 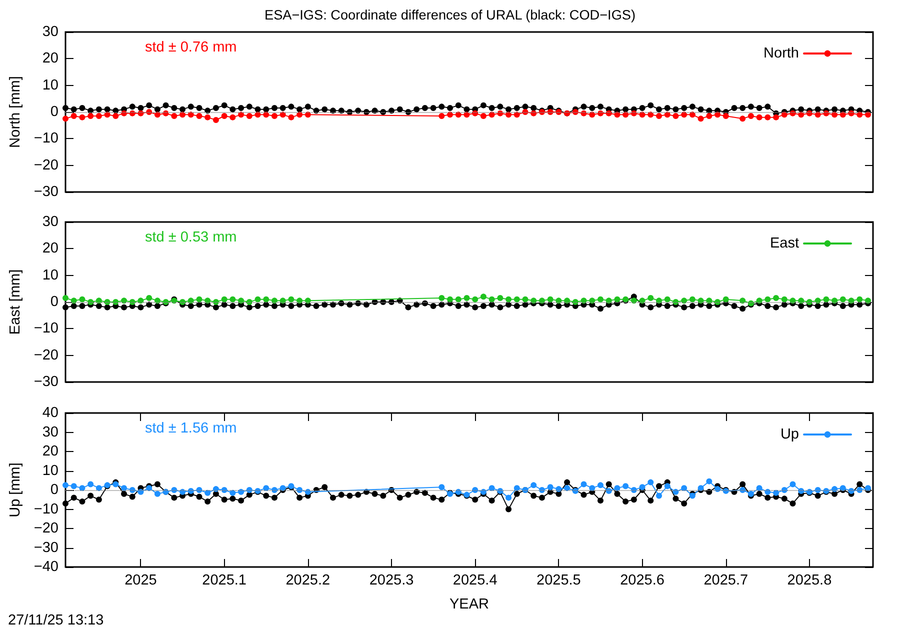 What do you see at coordinates (558, 580) in the screenshot?
I see `x-tick-label: 2025.5` at bounding box center [558, 580].